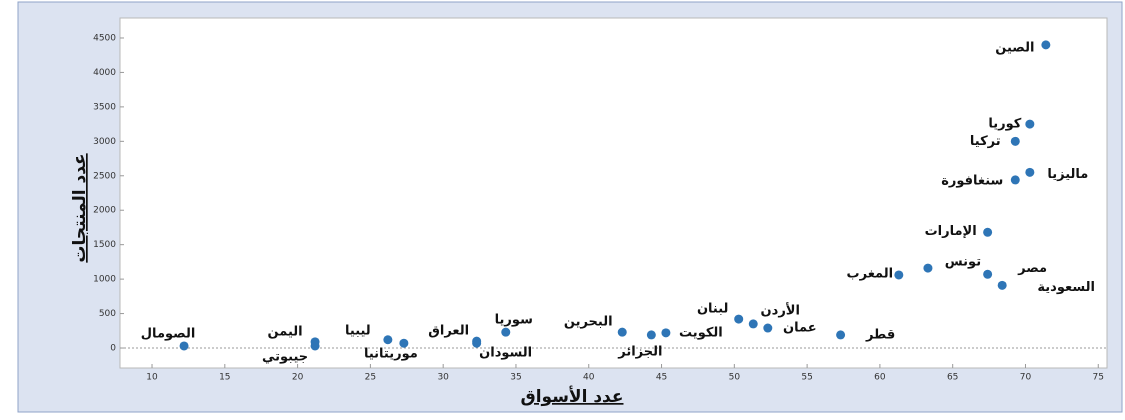 The height and width of the screenshot is (420, 1125). What do you see at coordinates (1014, 47) in the screenshot?
I see `point-label: الصين` at bounding box center [1014, 47].